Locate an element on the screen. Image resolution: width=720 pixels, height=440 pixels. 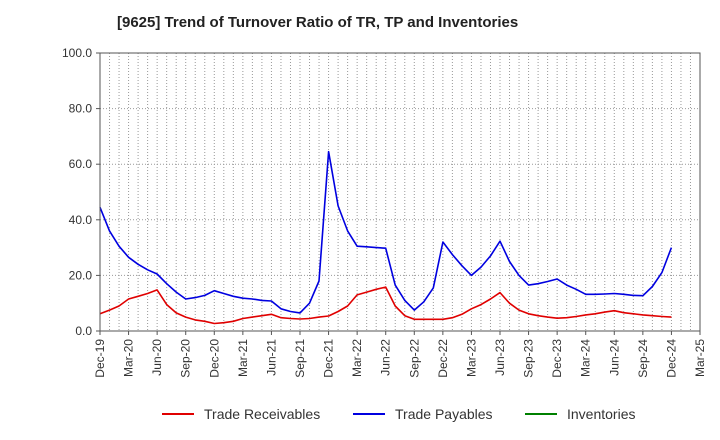
x-tick-label: Dec-22 is located at coordinates (443, 358).